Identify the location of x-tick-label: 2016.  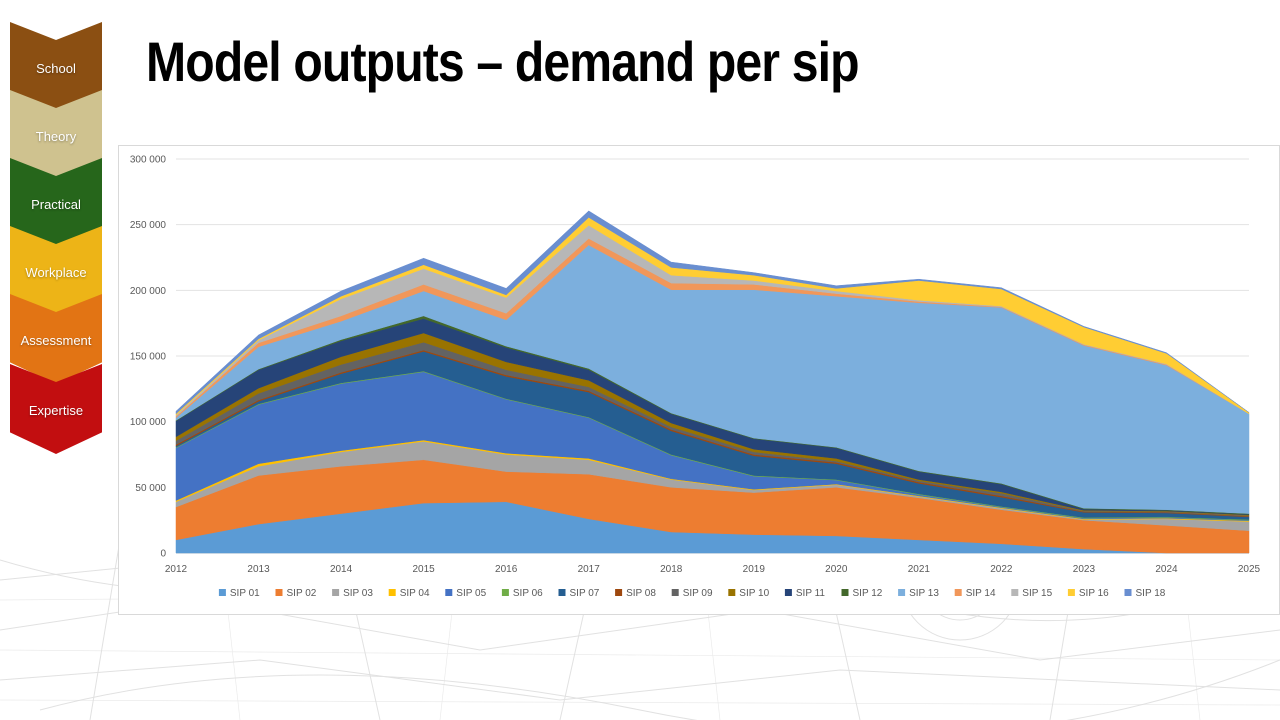
(506, 569).